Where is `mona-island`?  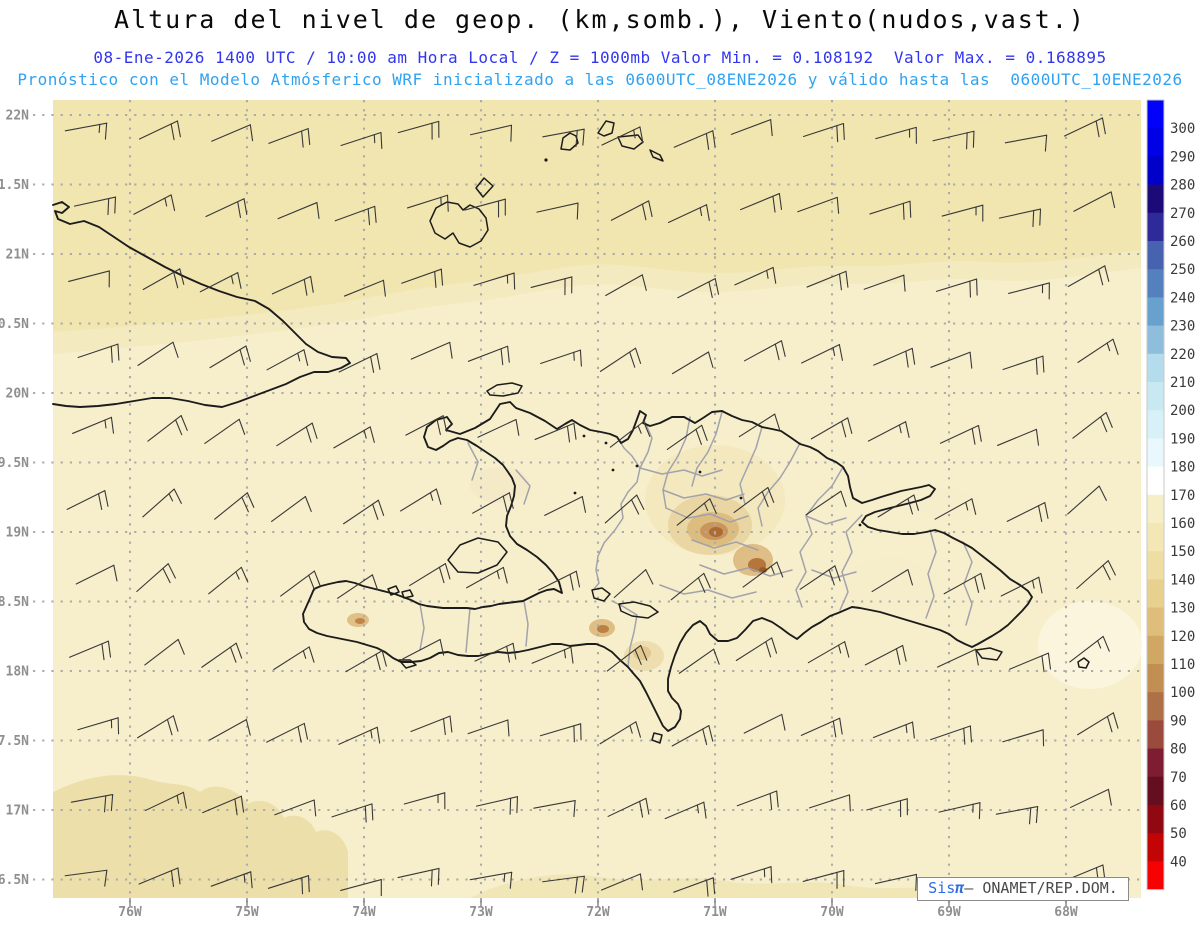 mona-island is located at coordinates (1083, 663).